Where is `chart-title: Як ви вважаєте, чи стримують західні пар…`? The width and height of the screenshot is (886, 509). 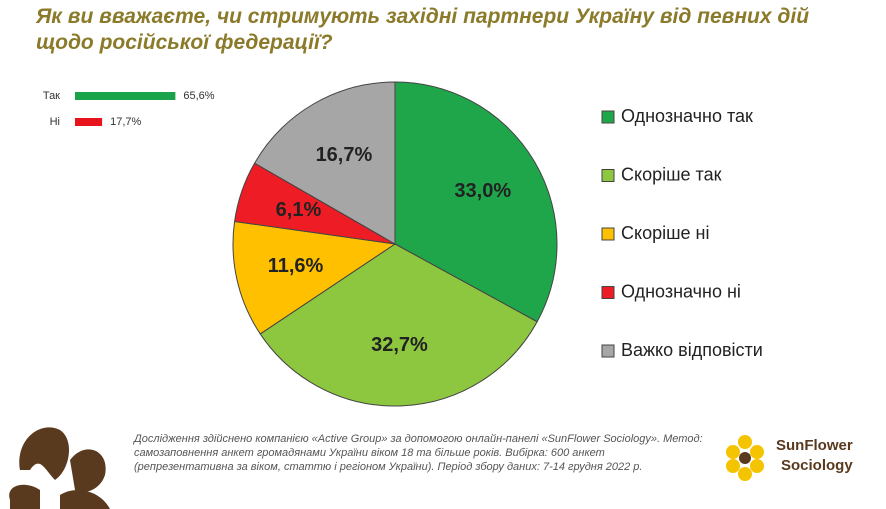 chart-title: Як ви вважаєте, чи стримують західні пар… is located at coordinates (423, 29).